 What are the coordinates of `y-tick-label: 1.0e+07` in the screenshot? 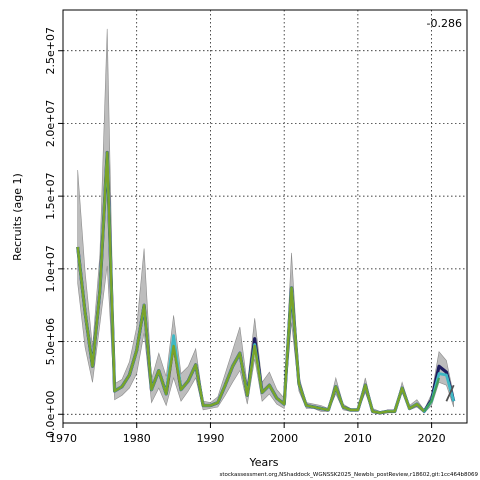 It's located at (50, 268).